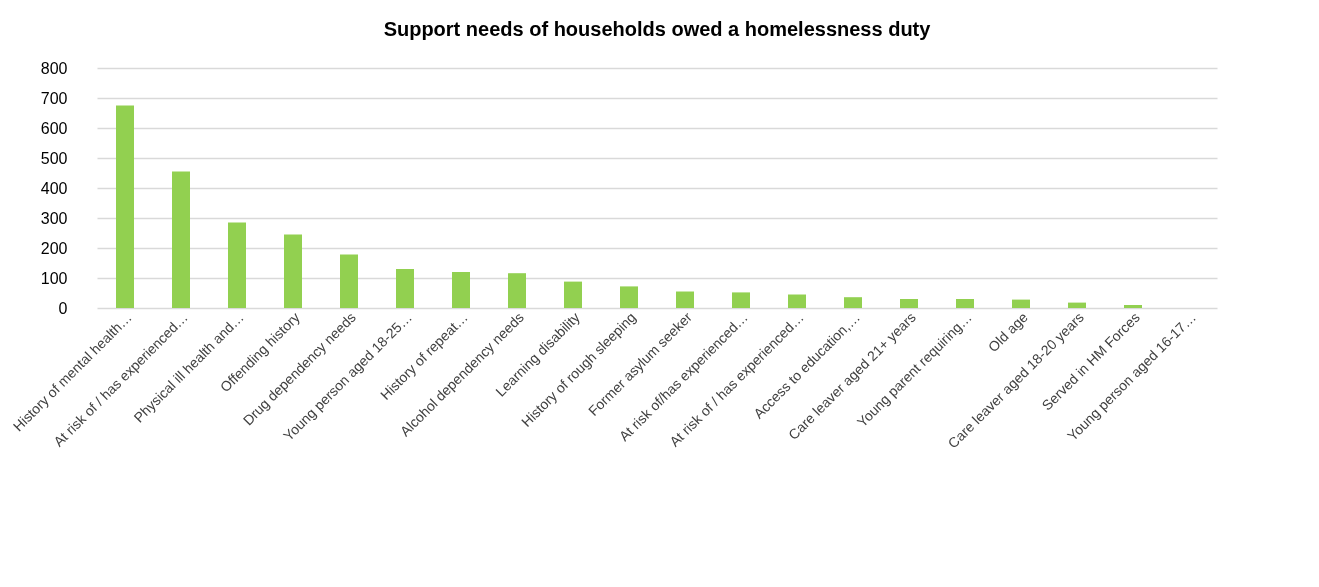 The image size is (1319, 587). I want to click on chart-title: Support needs of households owed a homelessness duty, so click(657, 29).